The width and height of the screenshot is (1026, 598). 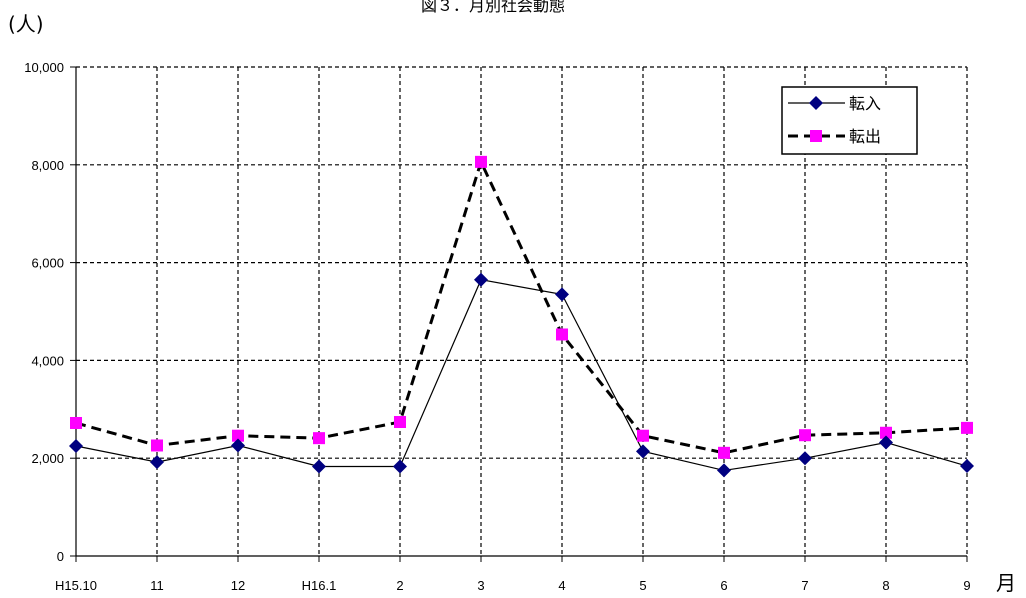 I want to click on y-axis-unit: (人), so click(x=26, y=24).